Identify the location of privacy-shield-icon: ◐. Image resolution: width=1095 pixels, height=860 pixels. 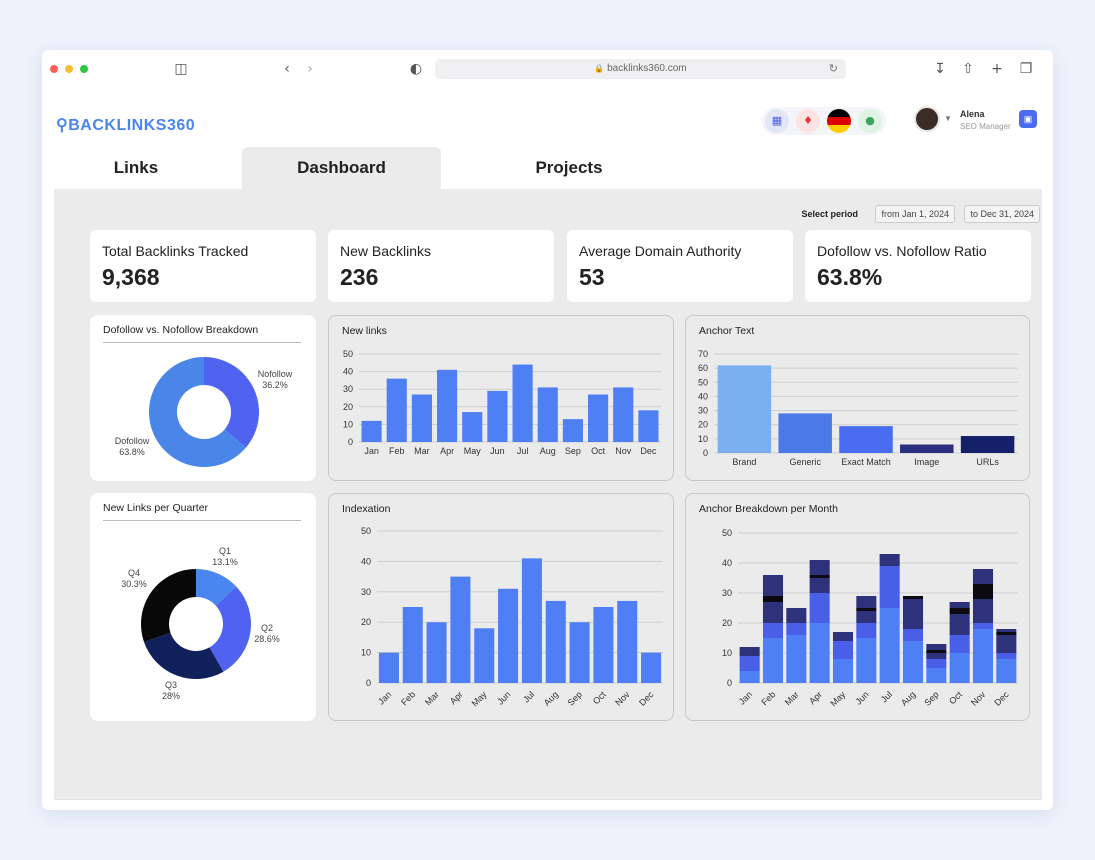
(416, 69).